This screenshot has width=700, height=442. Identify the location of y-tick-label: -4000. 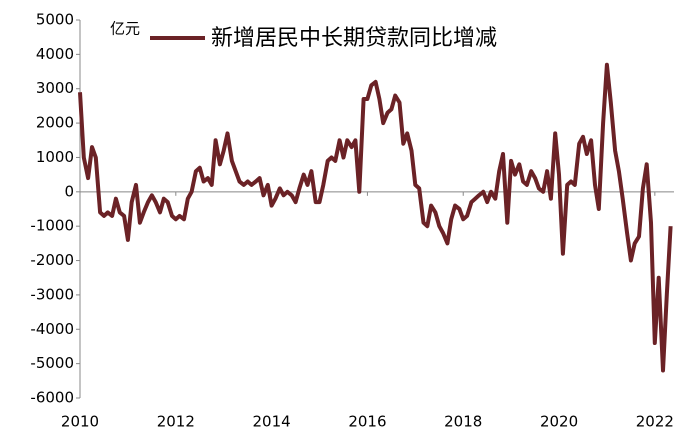
(52, 329).